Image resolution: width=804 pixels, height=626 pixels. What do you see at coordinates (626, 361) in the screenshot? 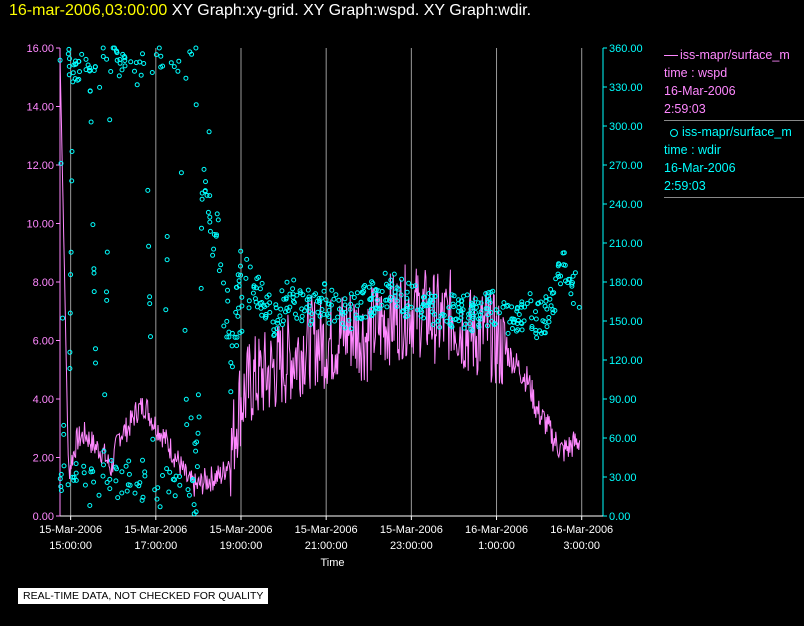
I see `y-right-tick-label-4: 120.00` at bounding box center [626, 361].